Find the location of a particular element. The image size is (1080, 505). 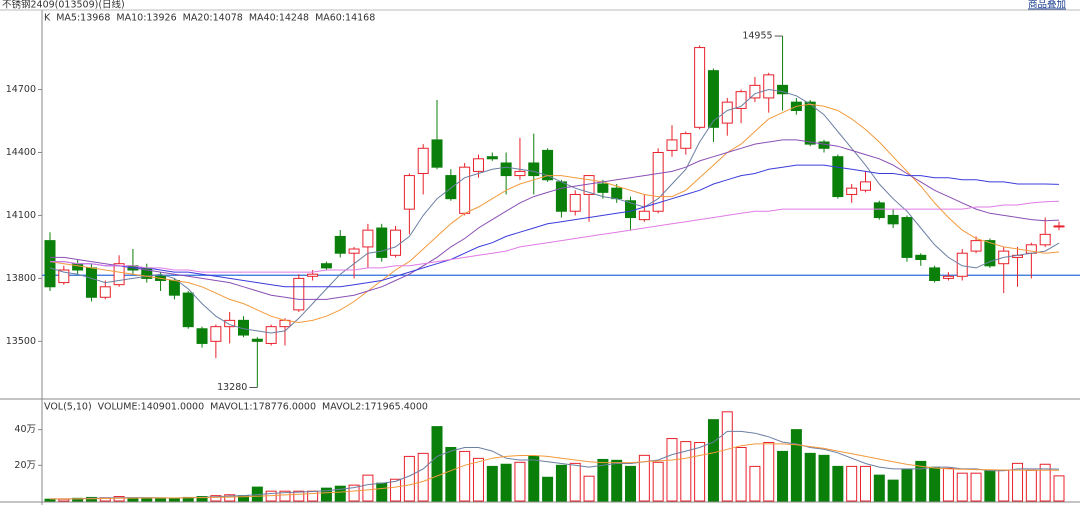

mavol-line is located at coordinates (555, 465).